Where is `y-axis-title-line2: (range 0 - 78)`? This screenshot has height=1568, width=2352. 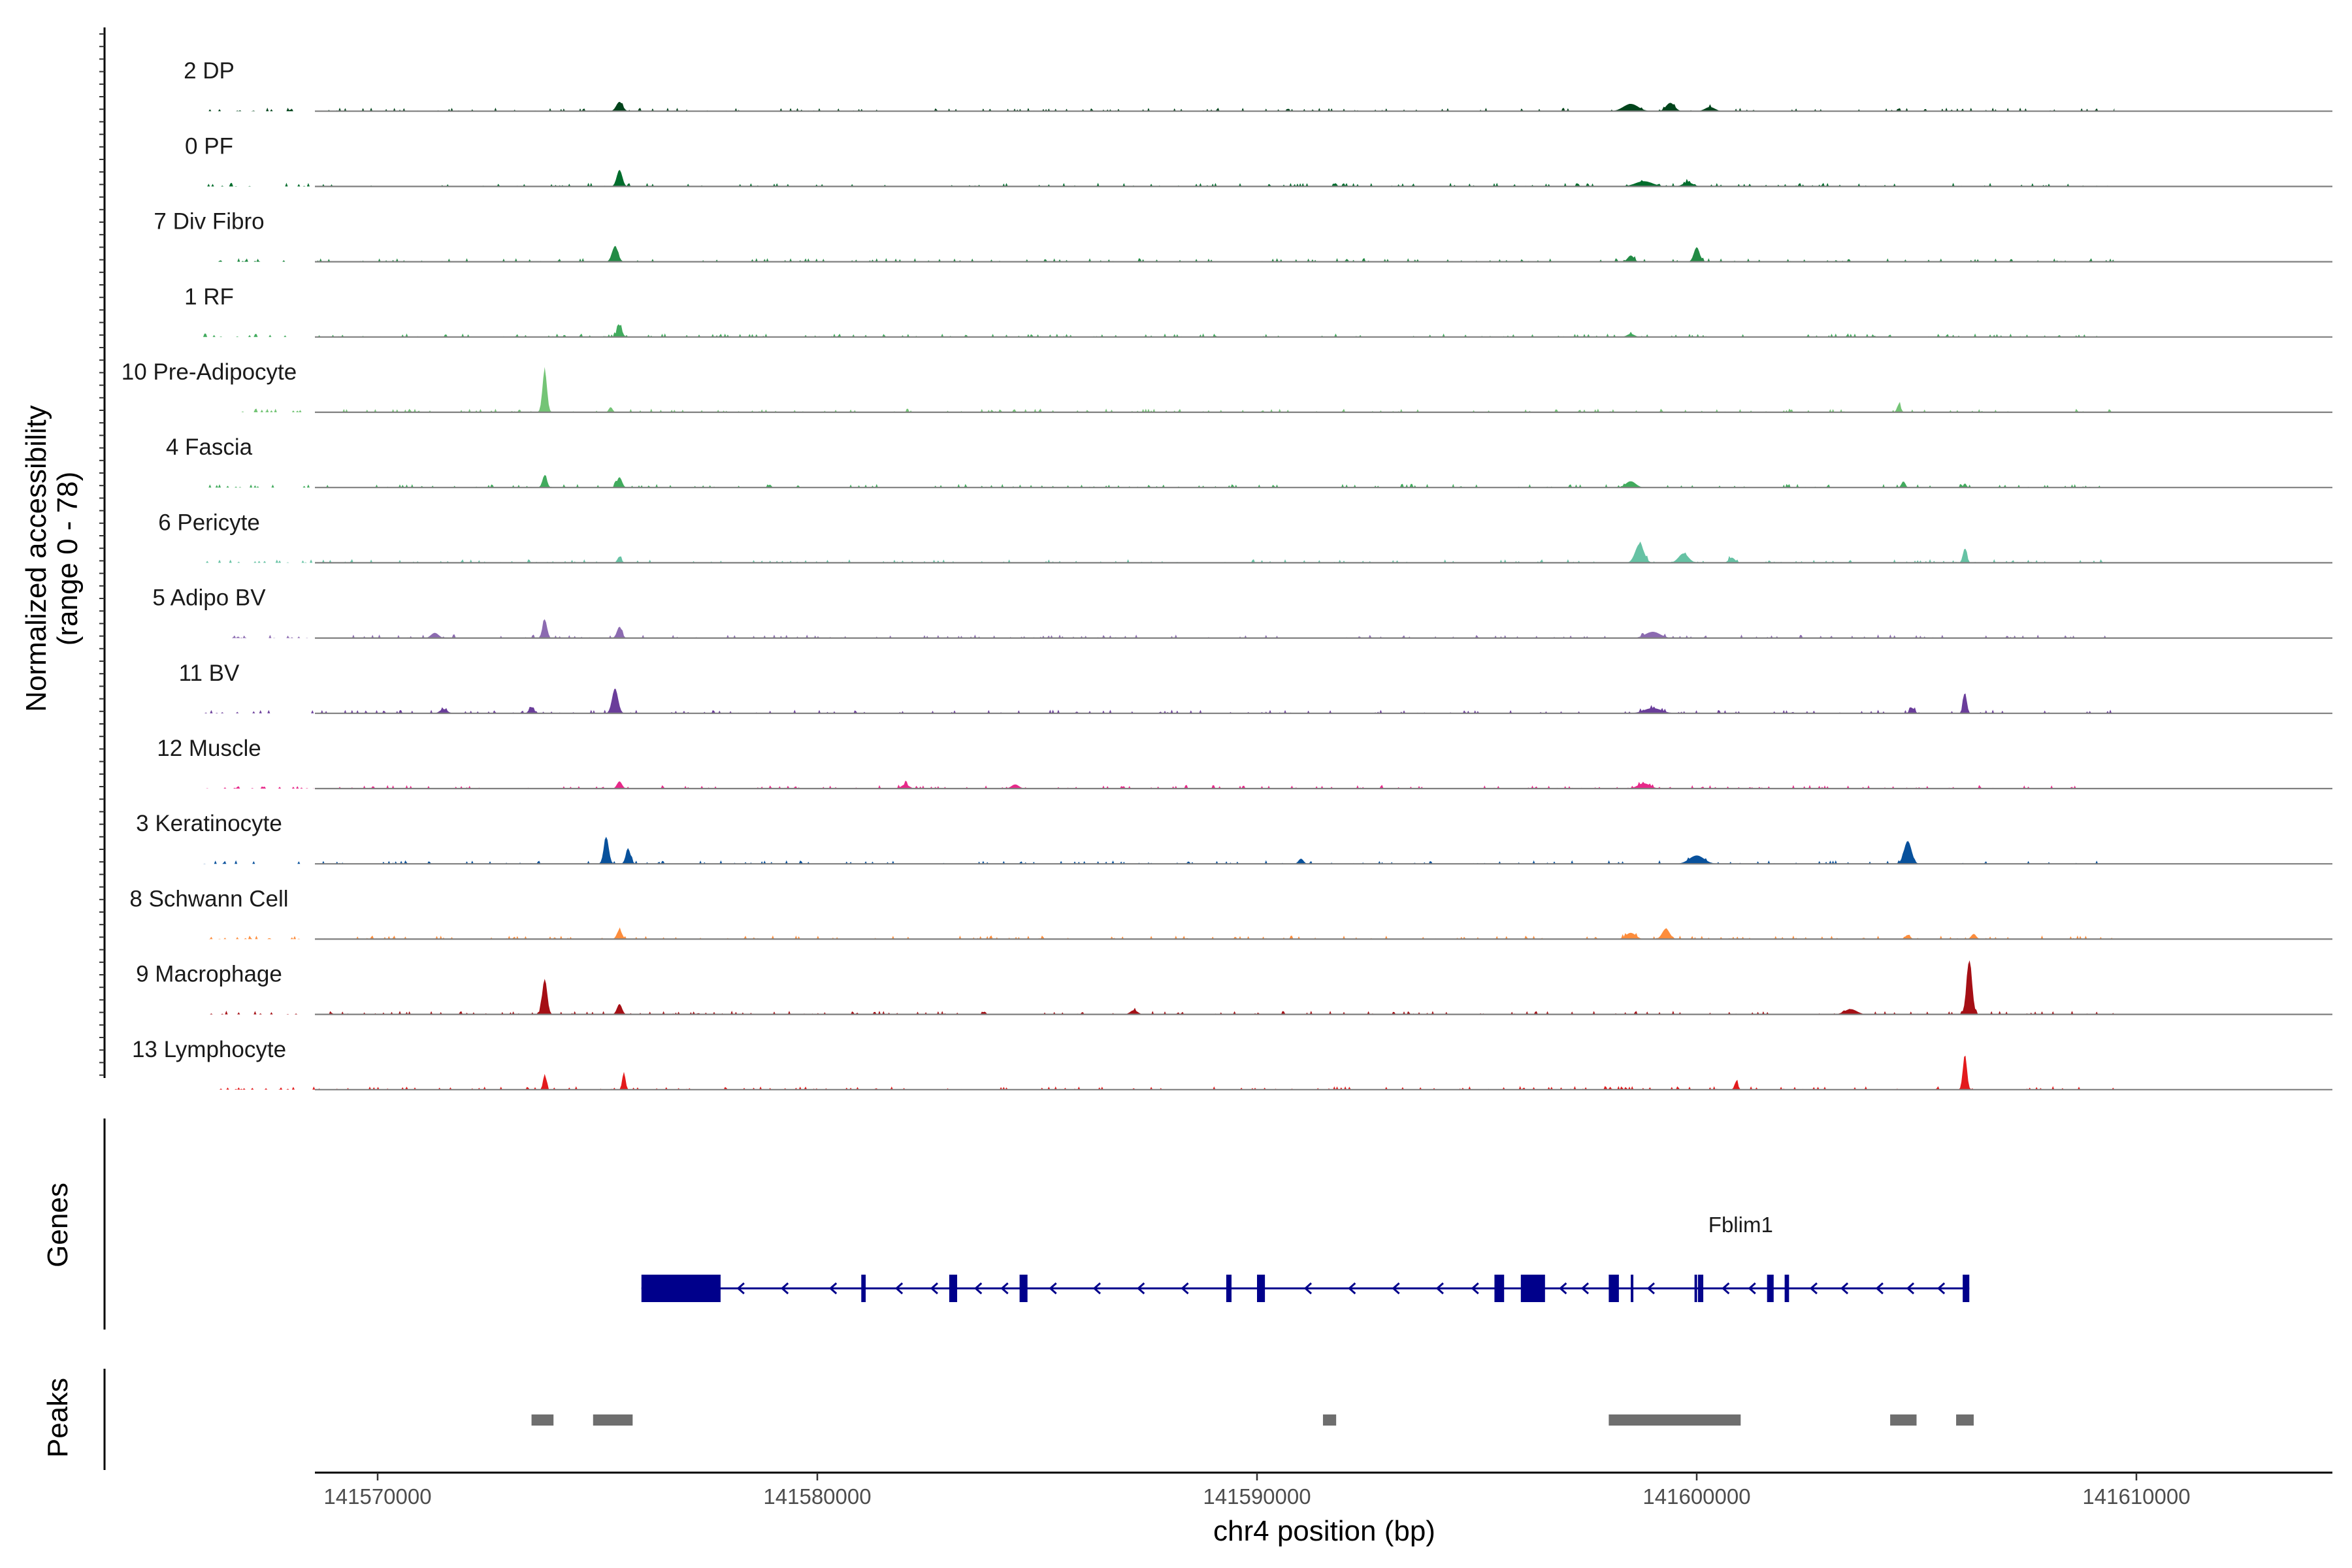 y-axis-title-line2: (range 0 - 78) is located at coordinates (68, 559).